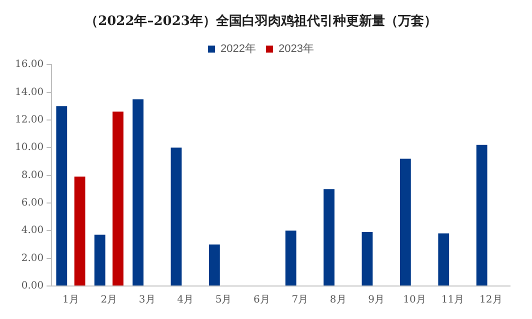  I want to click on x-tick-label: 3月, so click(147, 300).